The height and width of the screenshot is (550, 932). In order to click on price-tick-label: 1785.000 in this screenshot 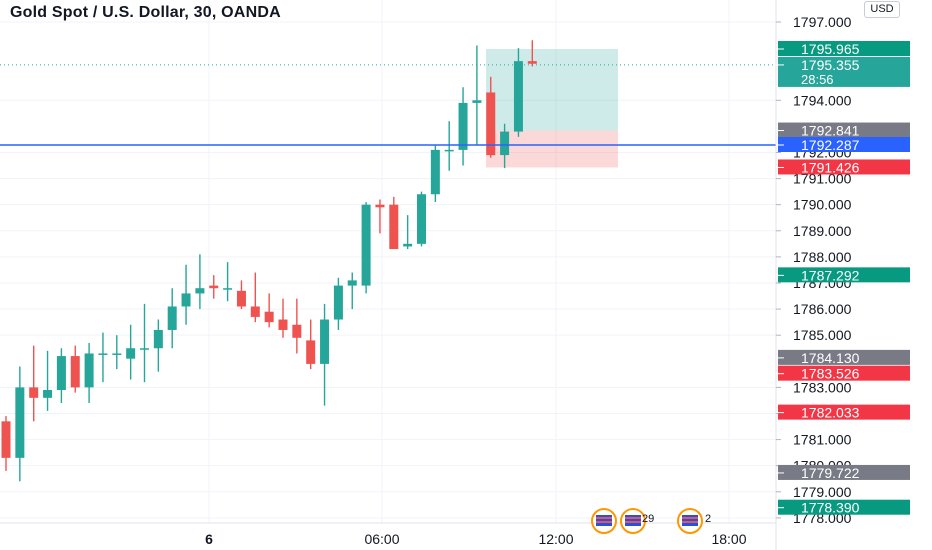, I will do `click(822, 335)`.